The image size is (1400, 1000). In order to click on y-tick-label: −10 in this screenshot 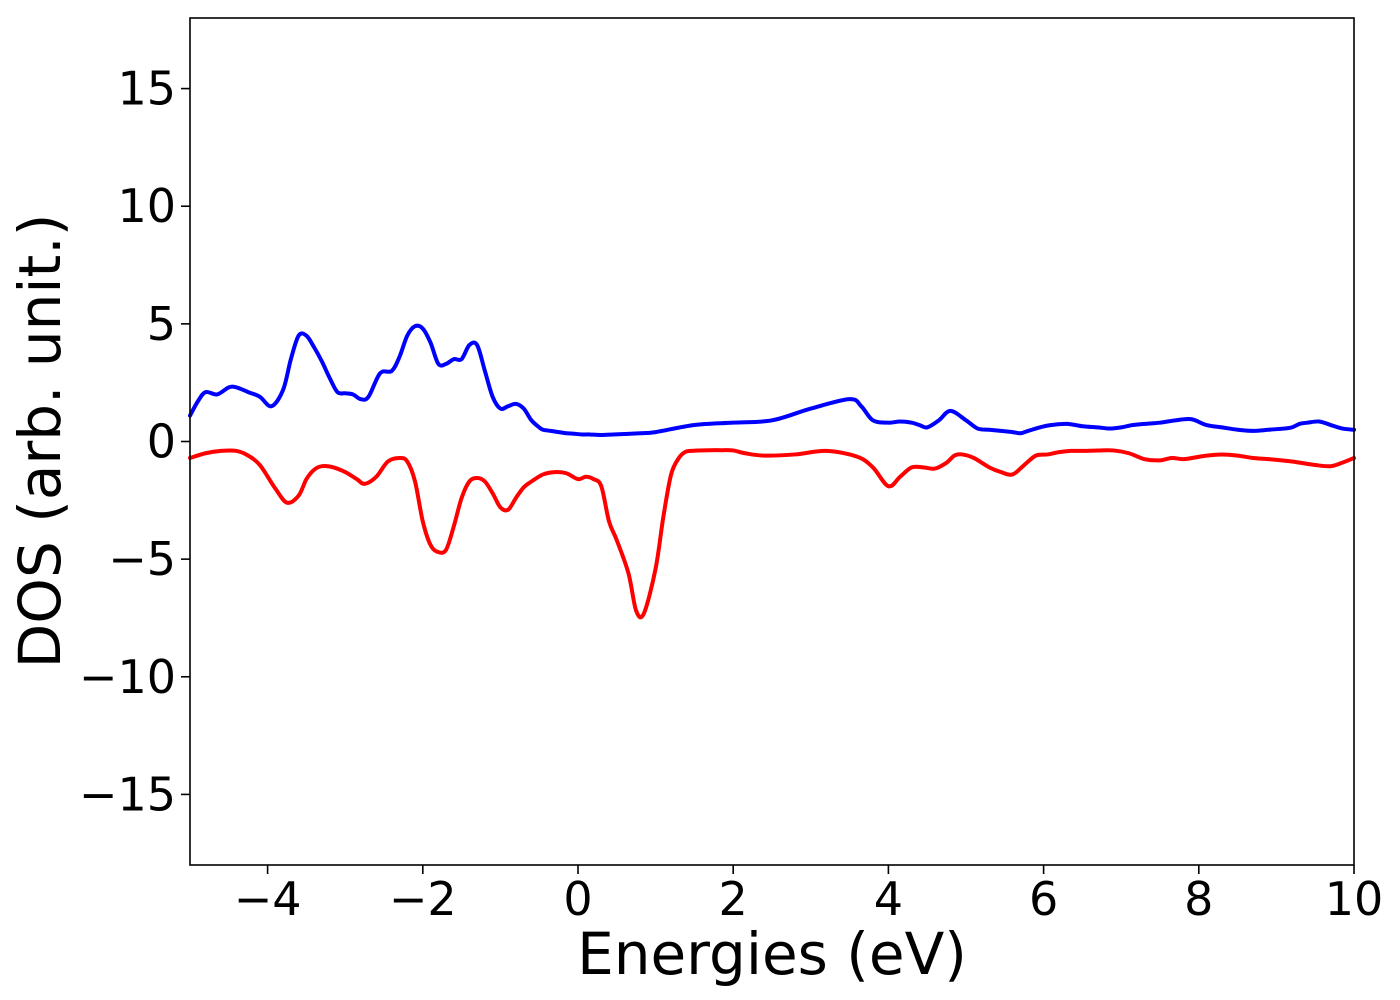, I will do `click(127, 677)`.